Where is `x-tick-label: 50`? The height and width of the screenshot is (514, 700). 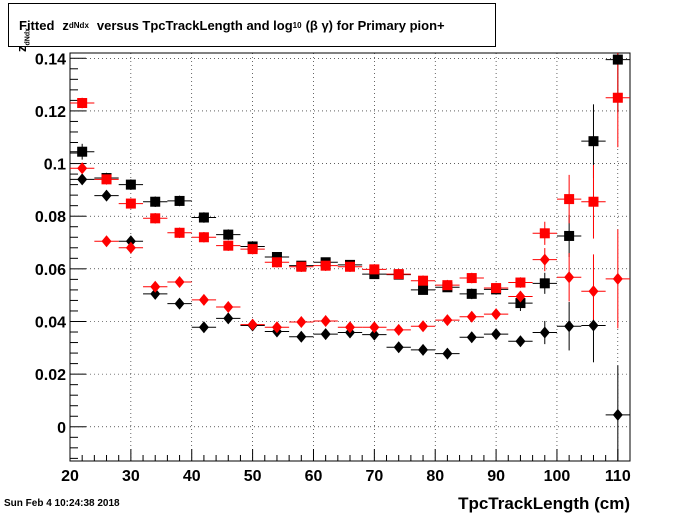
x-tick-label: 50 is located at coordinates (253, 476).